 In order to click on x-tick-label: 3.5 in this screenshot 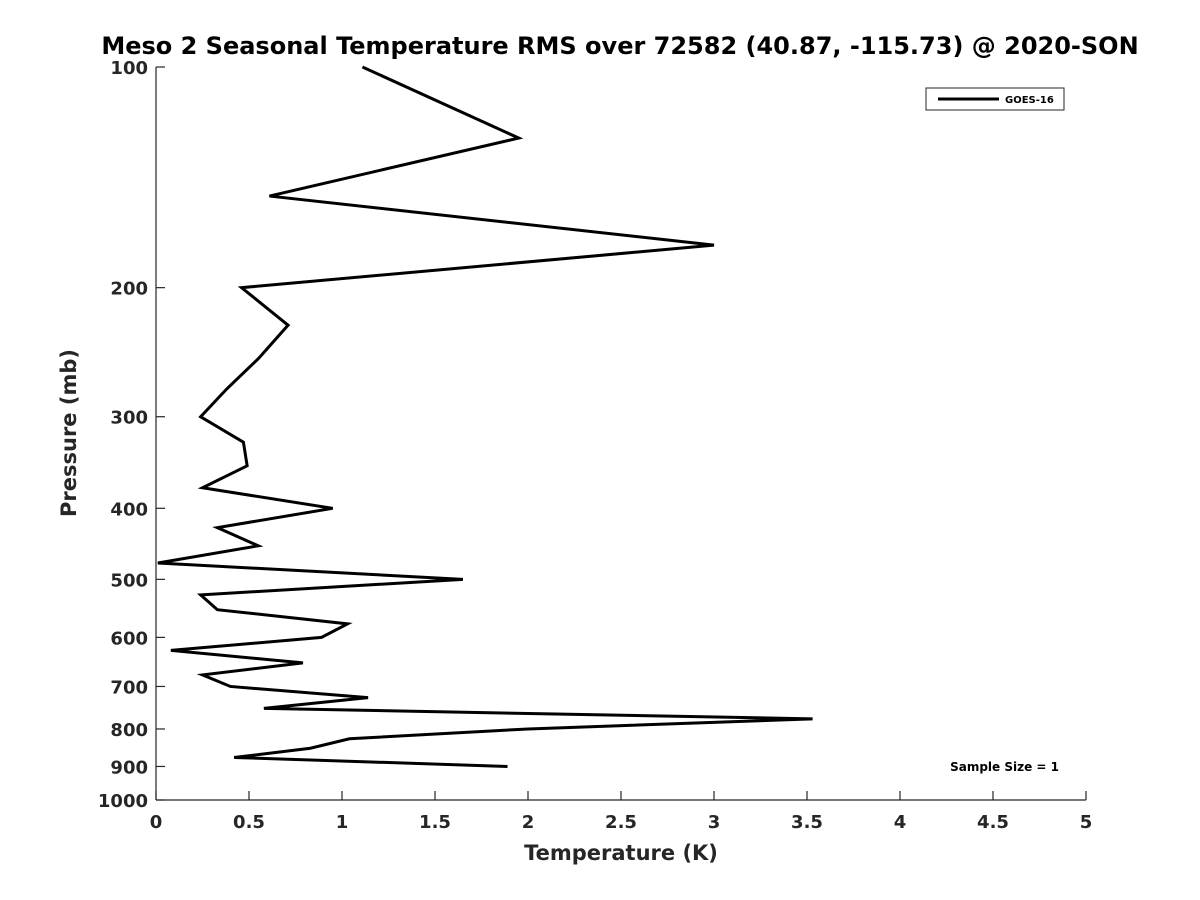, I will do `click(807, 822)`.